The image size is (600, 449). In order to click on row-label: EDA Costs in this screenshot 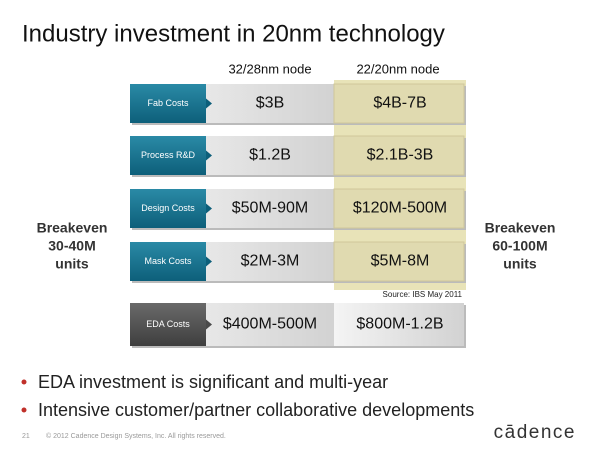, I will do `click(168, 324)`.